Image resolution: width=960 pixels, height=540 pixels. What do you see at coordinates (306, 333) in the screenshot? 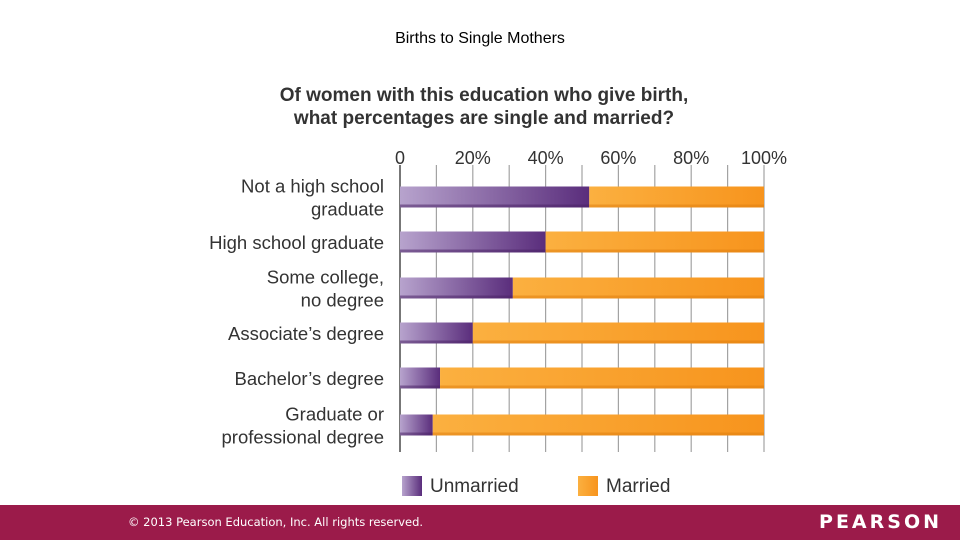
I see `category-label: Associate’s degree` at bounding box center [306, 333].